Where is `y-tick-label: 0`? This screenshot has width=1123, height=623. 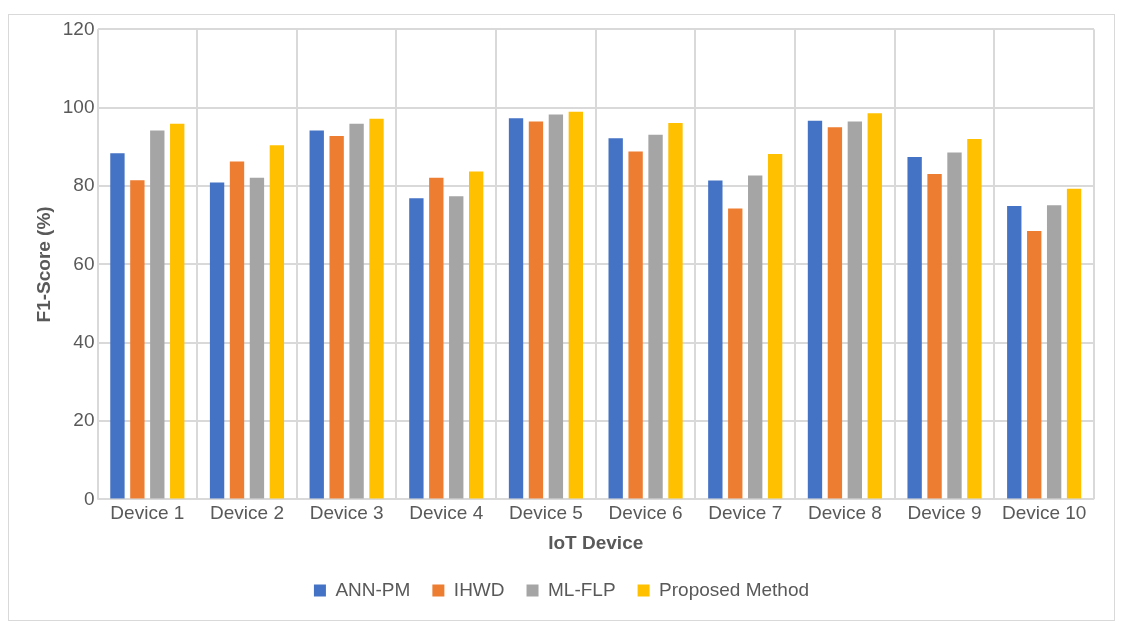
y-tick-label: 0 is located at coordinates (89, 498).